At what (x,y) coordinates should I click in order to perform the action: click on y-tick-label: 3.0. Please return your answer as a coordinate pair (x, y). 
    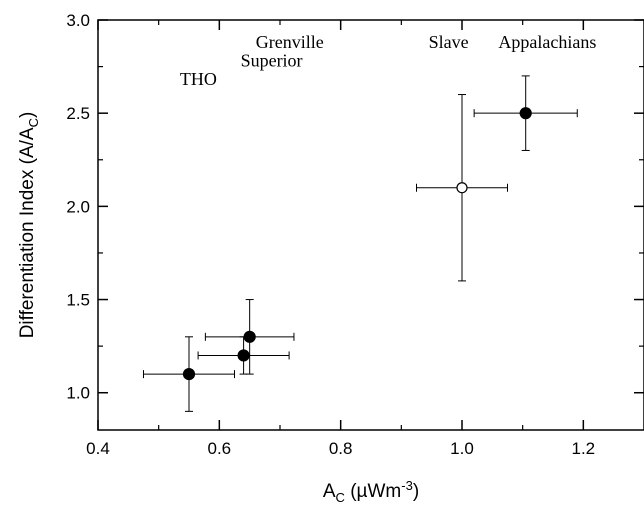
    Looking at the image, I should click on (78, 20).